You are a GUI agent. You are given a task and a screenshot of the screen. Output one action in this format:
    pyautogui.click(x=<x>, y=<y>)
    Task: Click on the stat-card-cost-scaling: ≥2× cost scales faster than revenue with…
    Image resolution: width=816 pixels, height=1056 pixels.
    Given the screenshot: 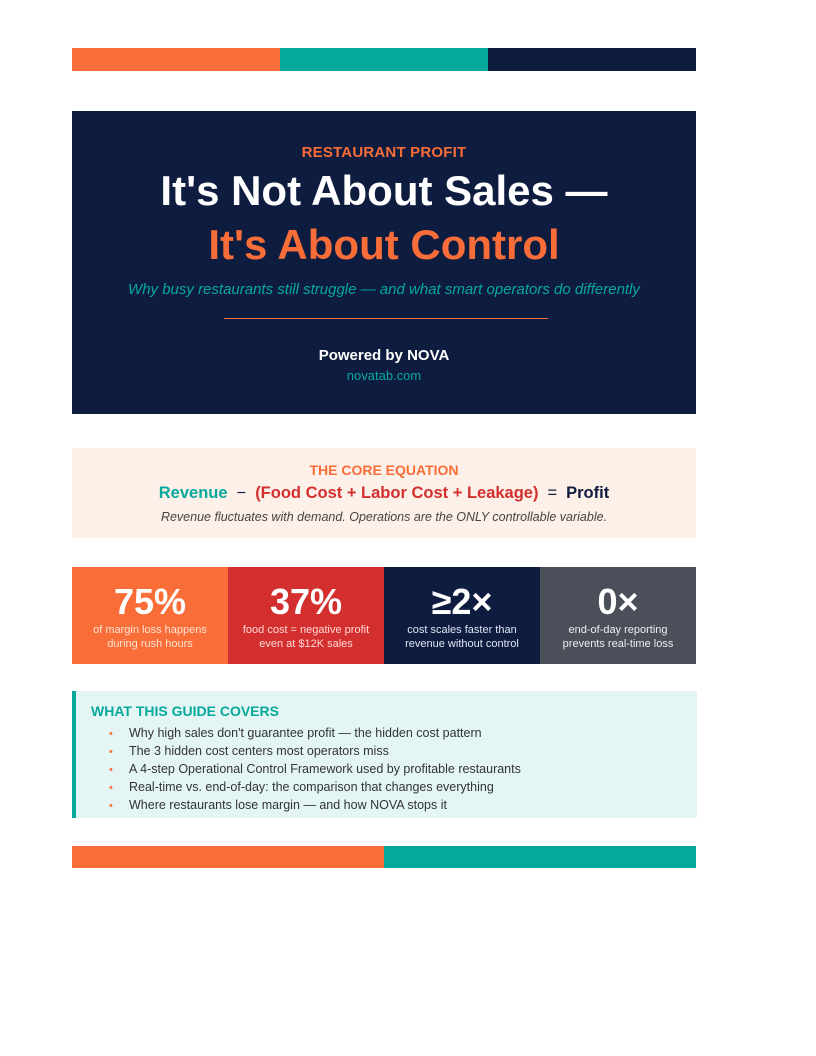 What is the action you would take?
    pyautogui.click(x=462, y=615)
    